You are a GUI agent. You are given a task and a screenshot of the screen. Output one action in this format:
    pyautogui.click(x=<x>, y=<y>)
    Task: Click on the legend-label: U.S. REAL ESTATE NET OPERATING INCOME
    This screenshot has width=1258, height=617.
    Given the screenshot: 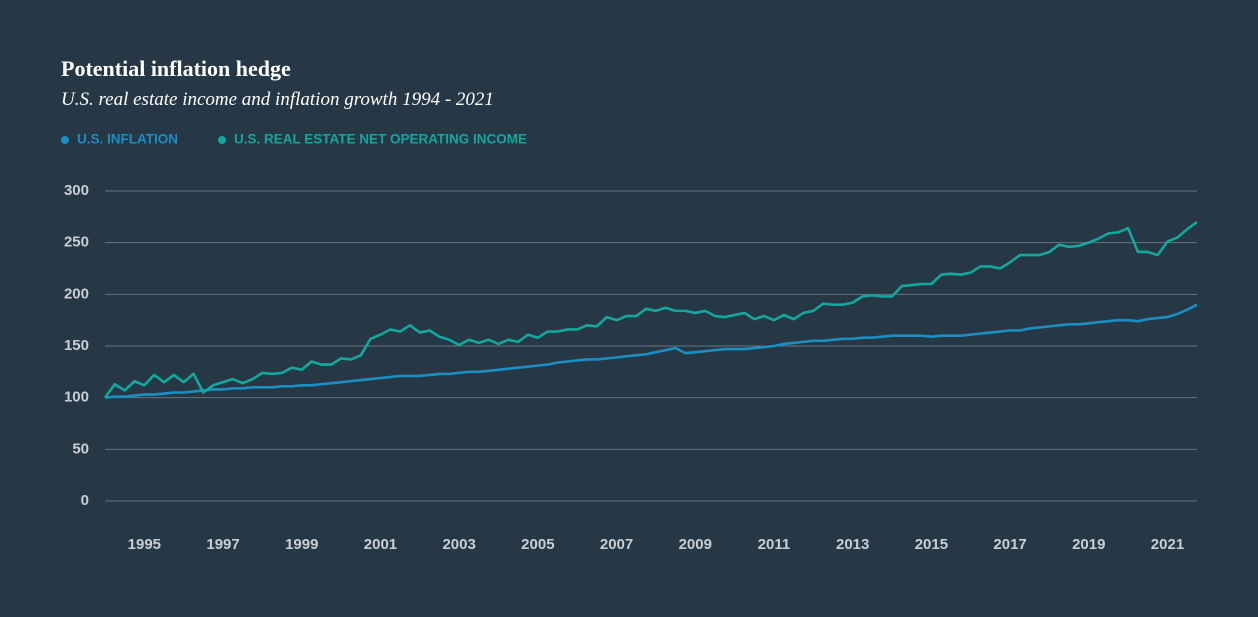 What is the action you would take?
    pyautogui.click(x=380, y=139)
    